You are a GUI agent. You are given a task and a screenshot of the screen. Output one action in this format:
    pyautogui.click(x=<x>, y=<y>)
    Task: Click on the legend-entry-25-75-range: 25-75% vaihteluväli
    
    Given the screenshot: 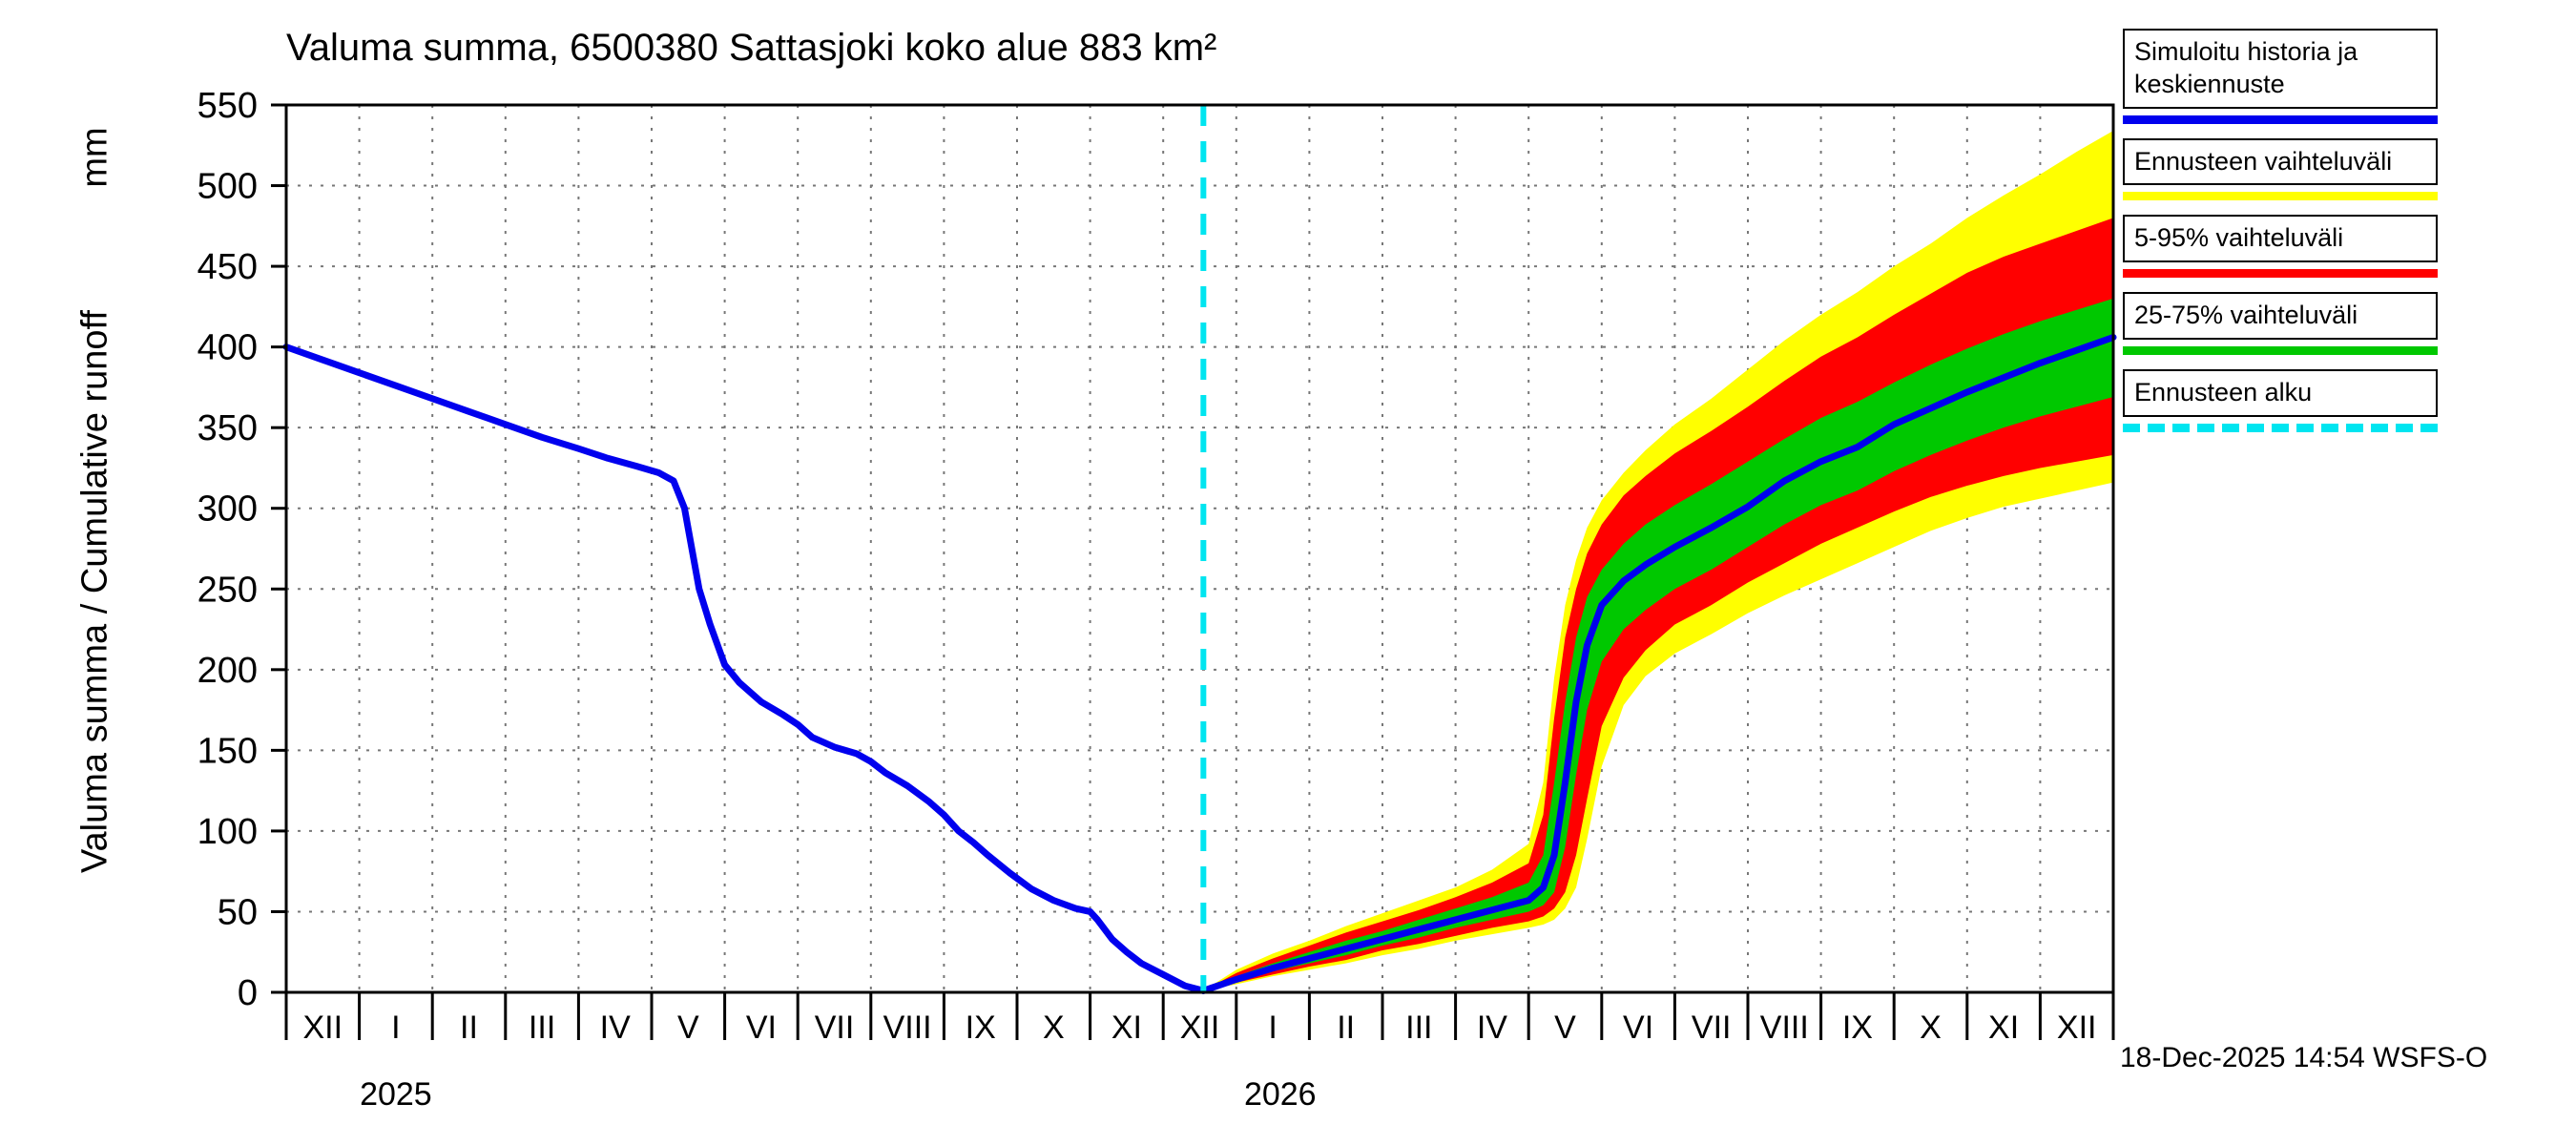 What is the action you would take?
    pyautogui.click(x=2280, y=323)
    